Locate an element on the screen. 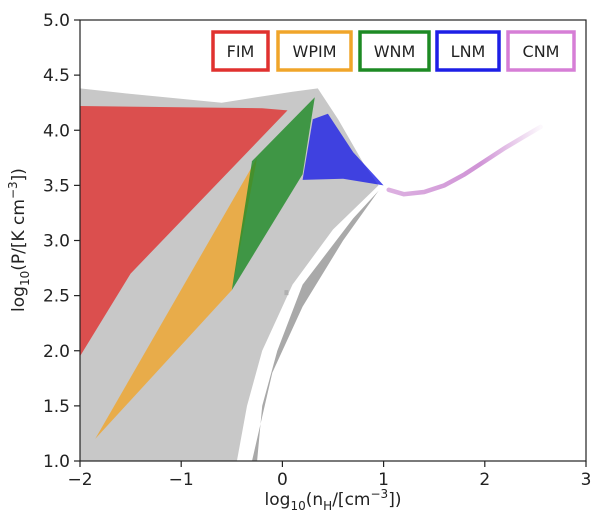 The height and width of the screenshot is (518, 595). x-tick-label: 3 is located at coordinates (586, 480).